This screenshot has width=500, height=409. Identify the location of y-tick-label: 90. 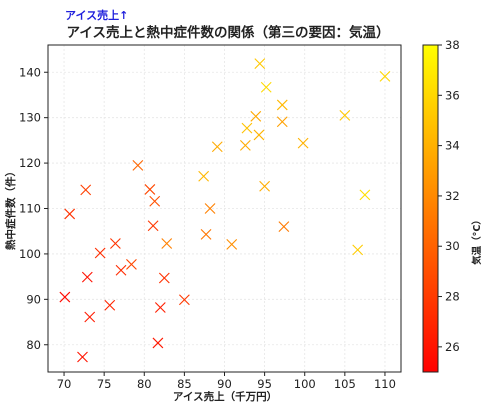
(33, 299).